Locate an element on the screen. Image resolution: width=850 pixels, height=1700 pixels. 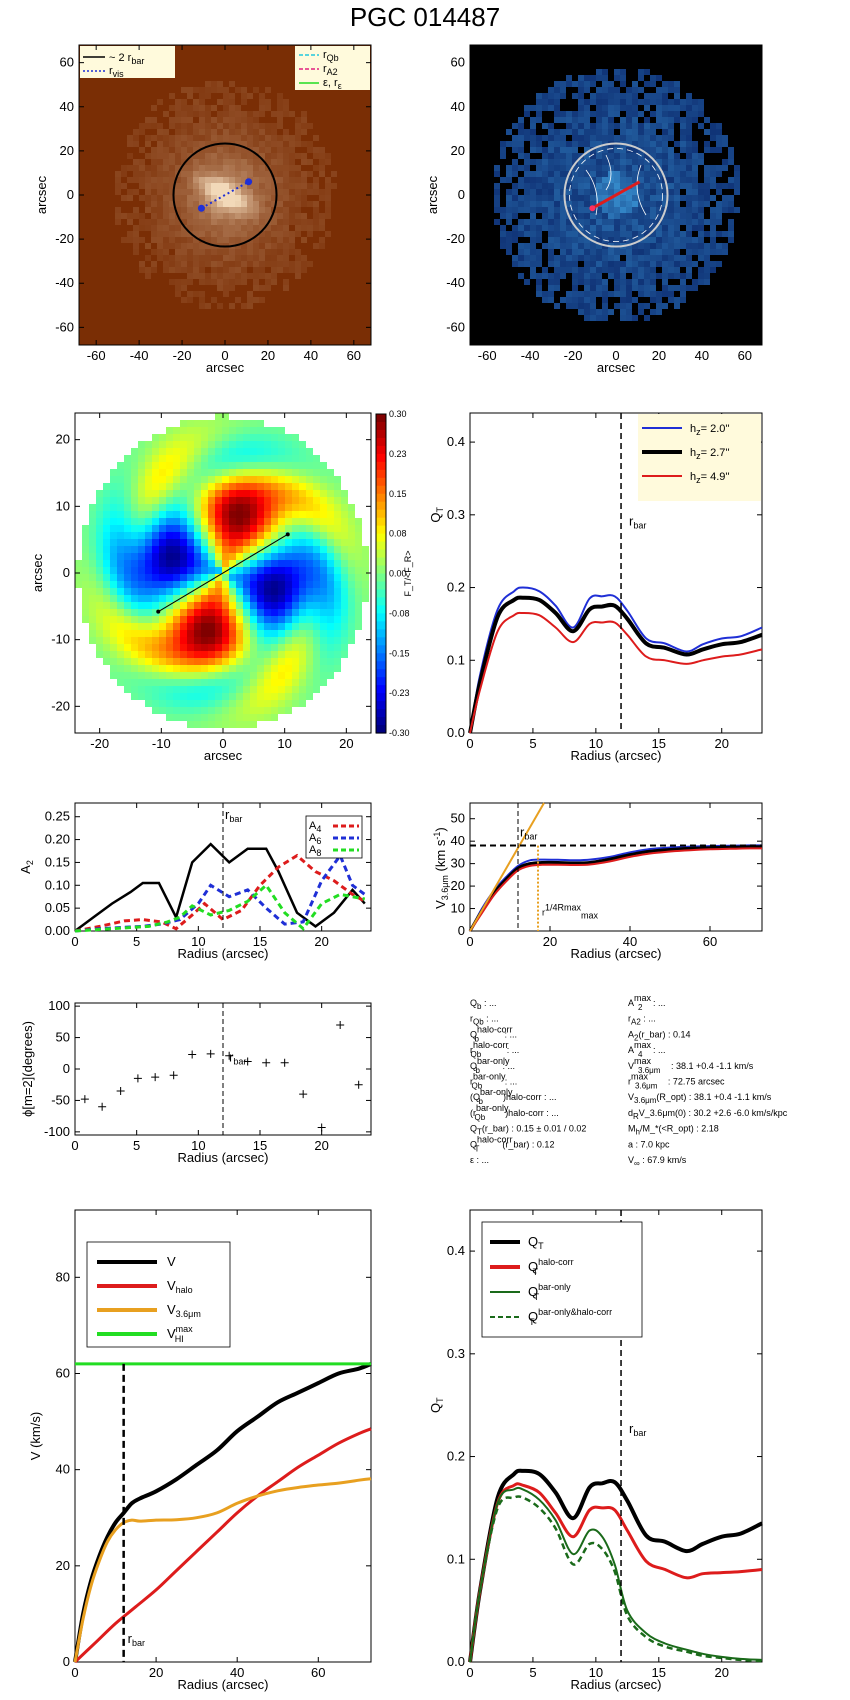
x-tick-label: 0 is located at coordinates (222, 743).